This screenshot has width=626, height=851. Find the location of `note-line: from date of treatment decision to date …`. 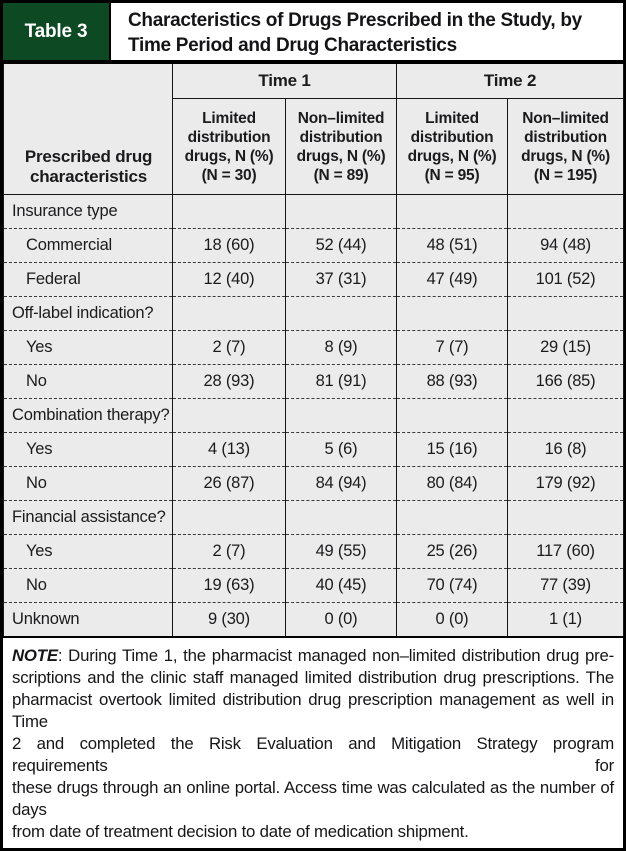

note-line: from date of treatment decision to date … is located at coordinates (240, 831).